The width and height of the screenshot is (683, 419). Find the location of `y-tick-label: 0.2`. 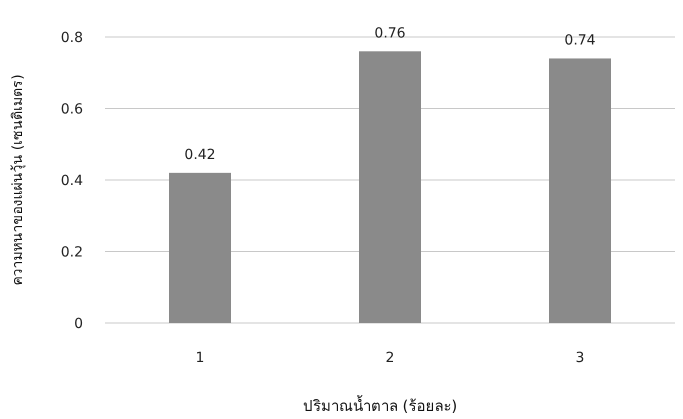

y-tick-label: 0.2 is located at coordinates (71, 252).